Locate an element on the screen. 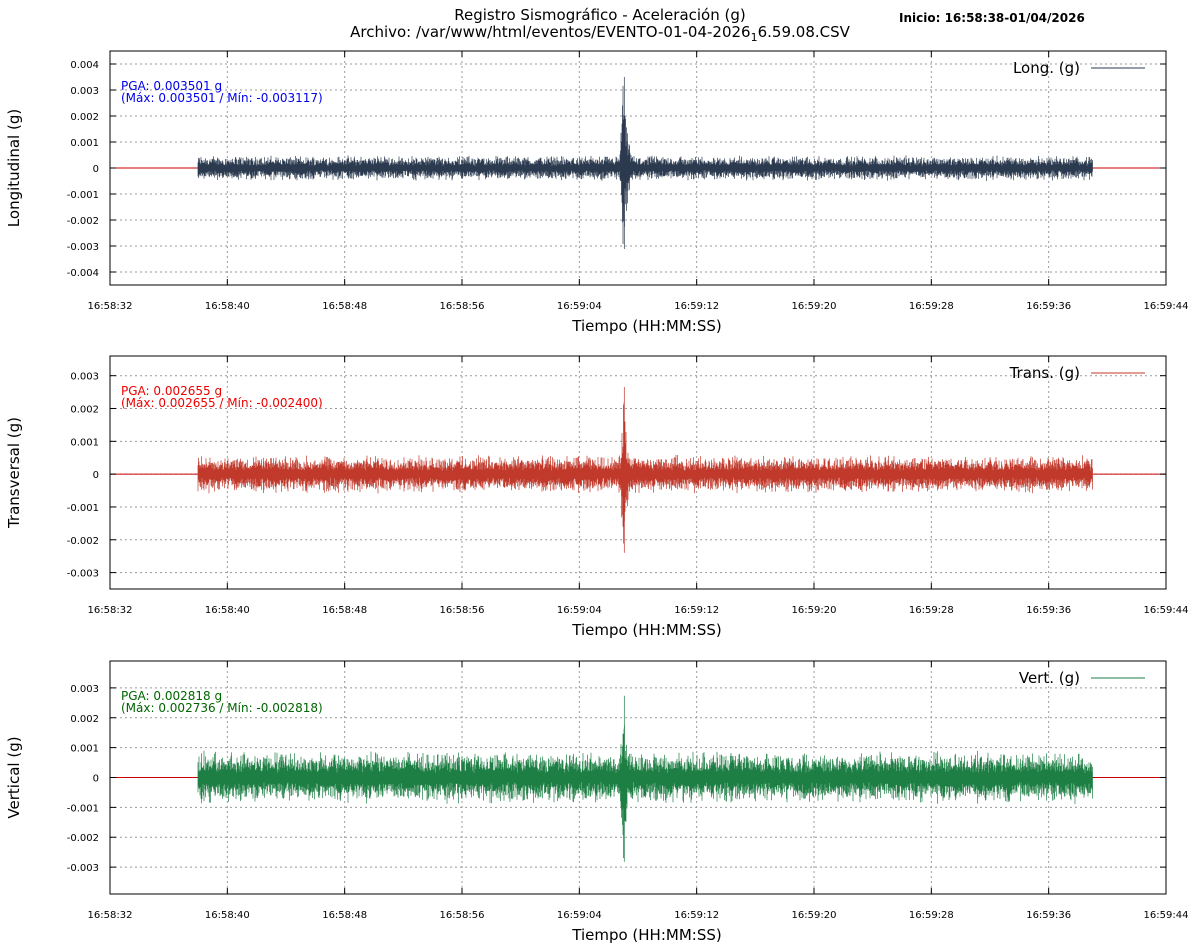 This screenshot has width=1200, height=950. acceleration-trace-vertical is located at coordinates (645, 778).